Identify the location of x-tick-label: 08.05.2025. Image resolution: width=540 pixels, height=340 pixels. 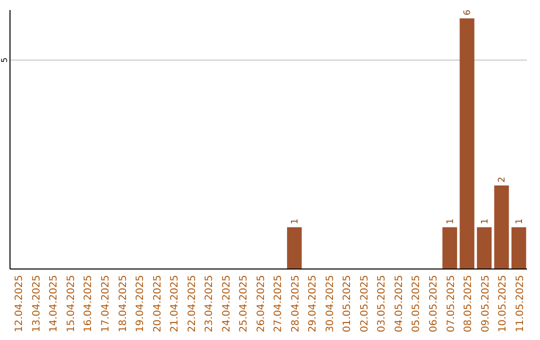
(468, 303).